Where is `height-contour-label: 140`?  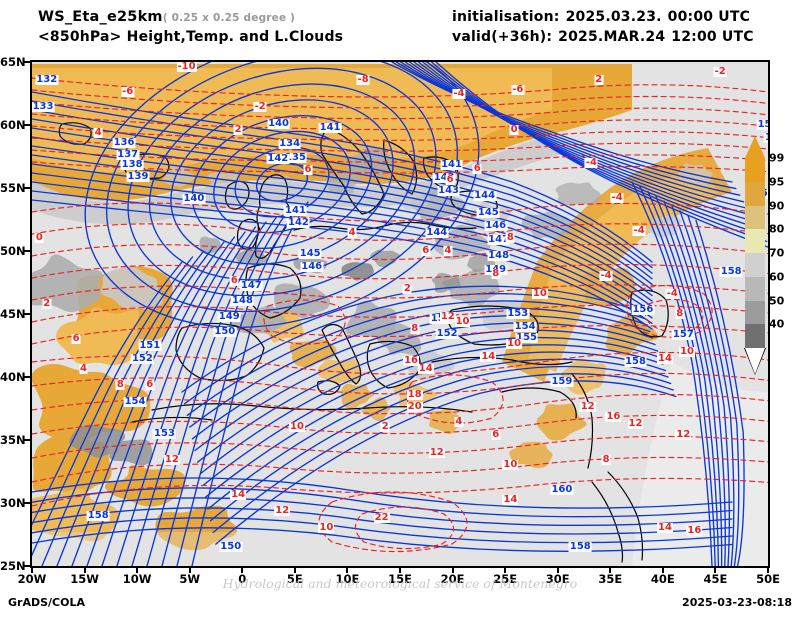 height-contour-label: 140 is located at coordinates (278, 123).